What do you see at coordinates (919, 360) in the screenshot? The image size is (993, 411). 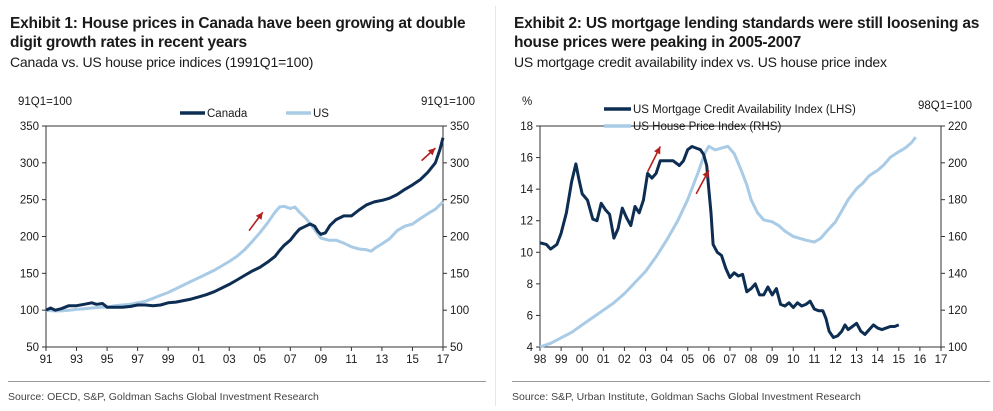 I see `x-tick-label: 16` at bounding box center [919, 360].